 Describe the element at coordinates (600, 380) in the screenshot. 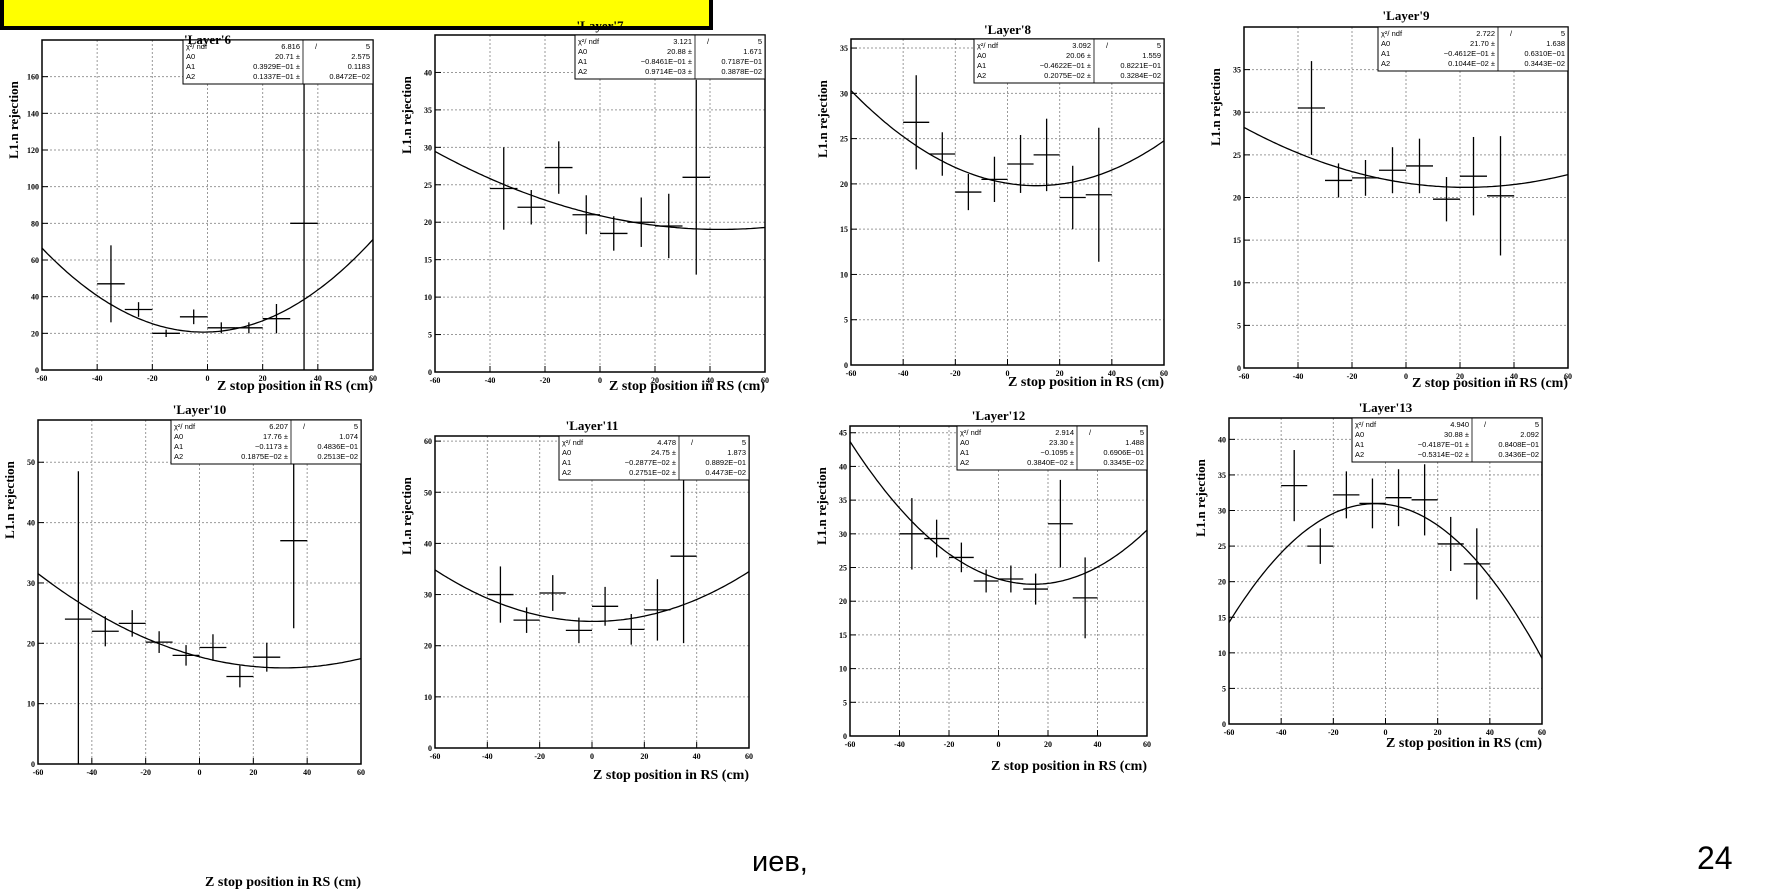

I see `chart-2-x-tick-label: 0` at that location.